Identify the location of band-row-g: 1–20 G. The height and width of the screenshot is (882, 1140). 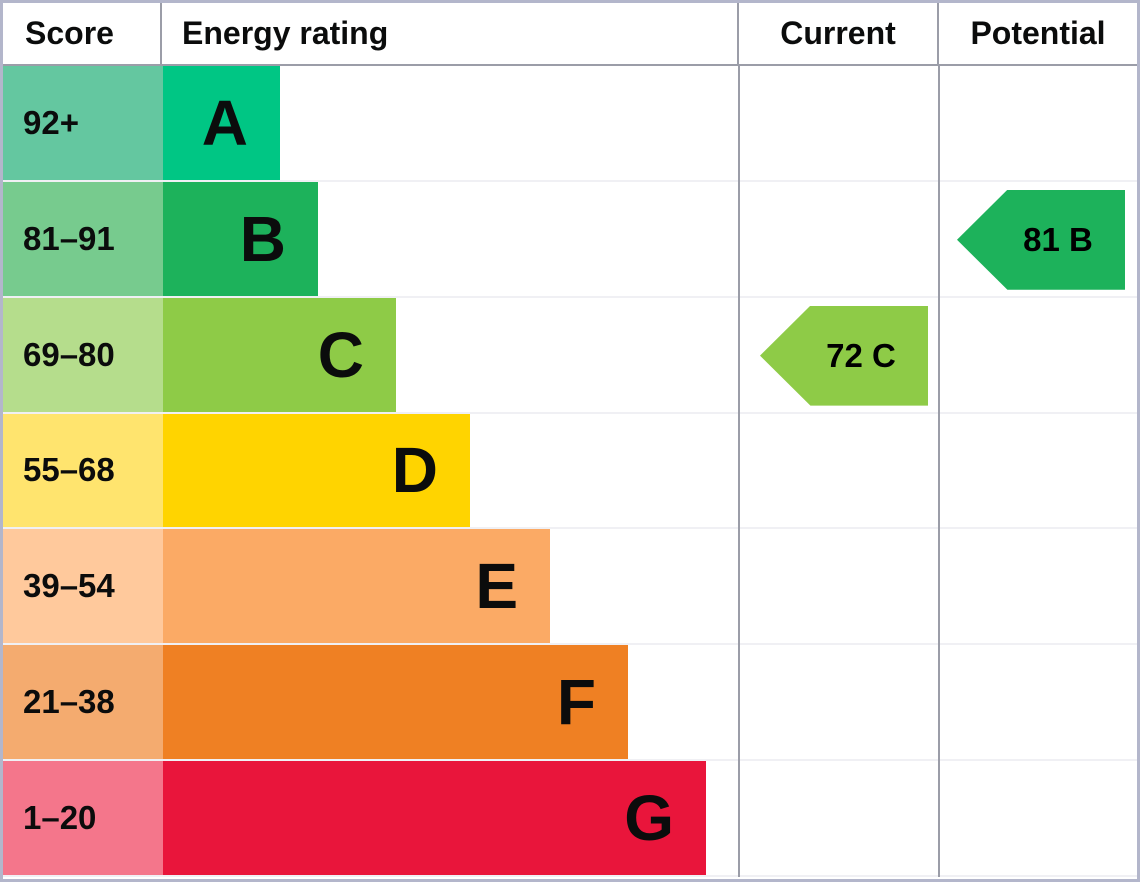
(570, 819).